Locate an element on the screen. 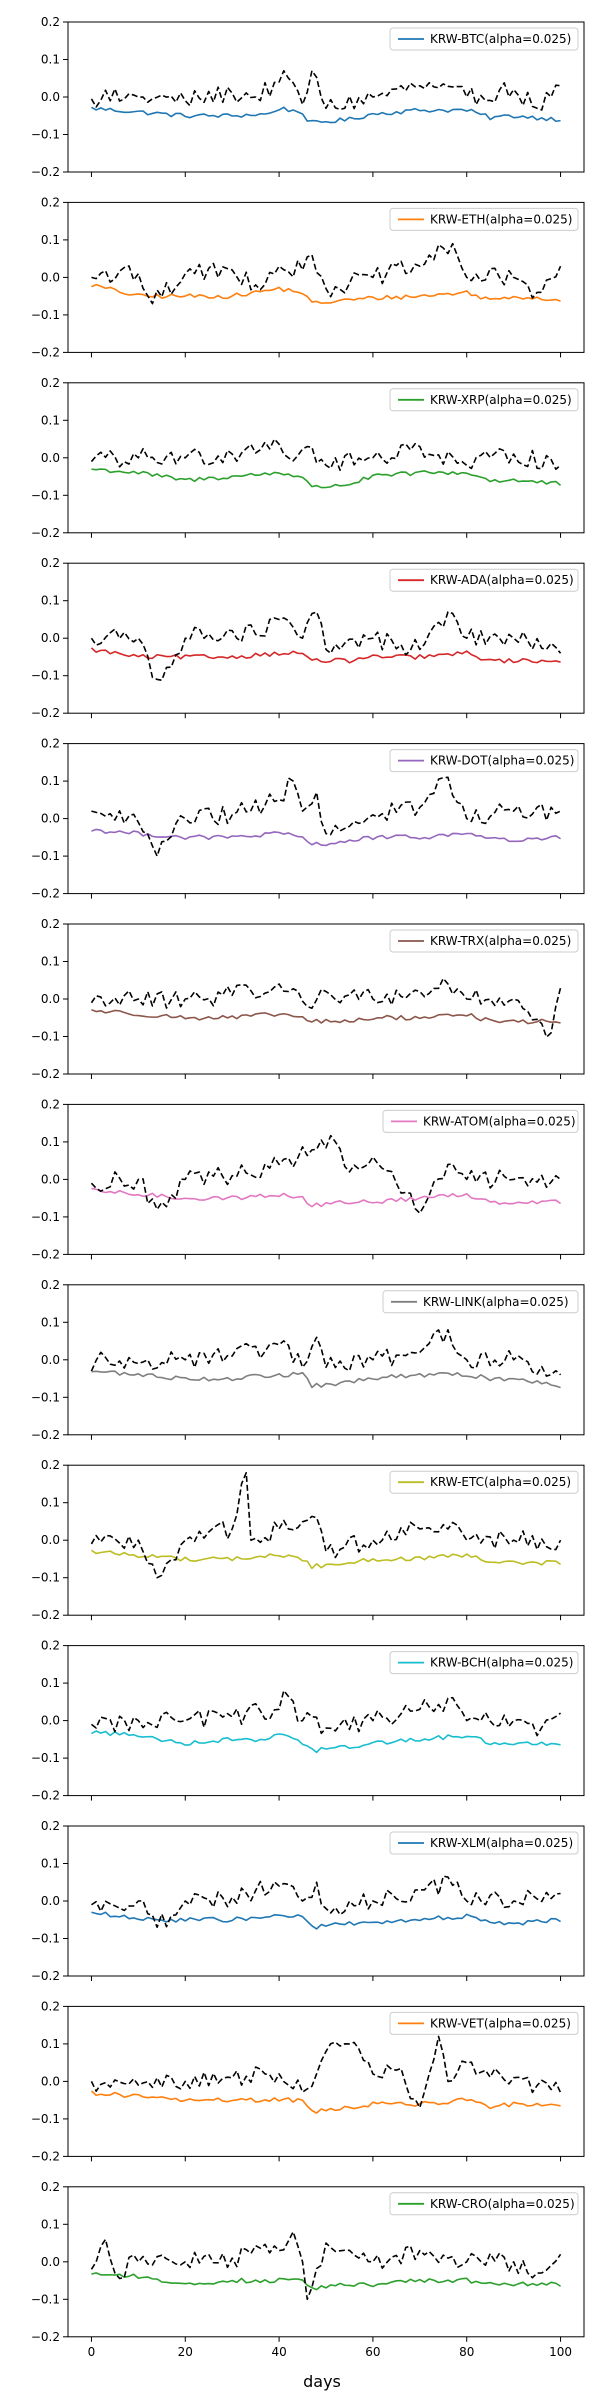 This screenshot has height=2400, width=600. x-tick-label: 60 is located at coordinates (372, 2352).